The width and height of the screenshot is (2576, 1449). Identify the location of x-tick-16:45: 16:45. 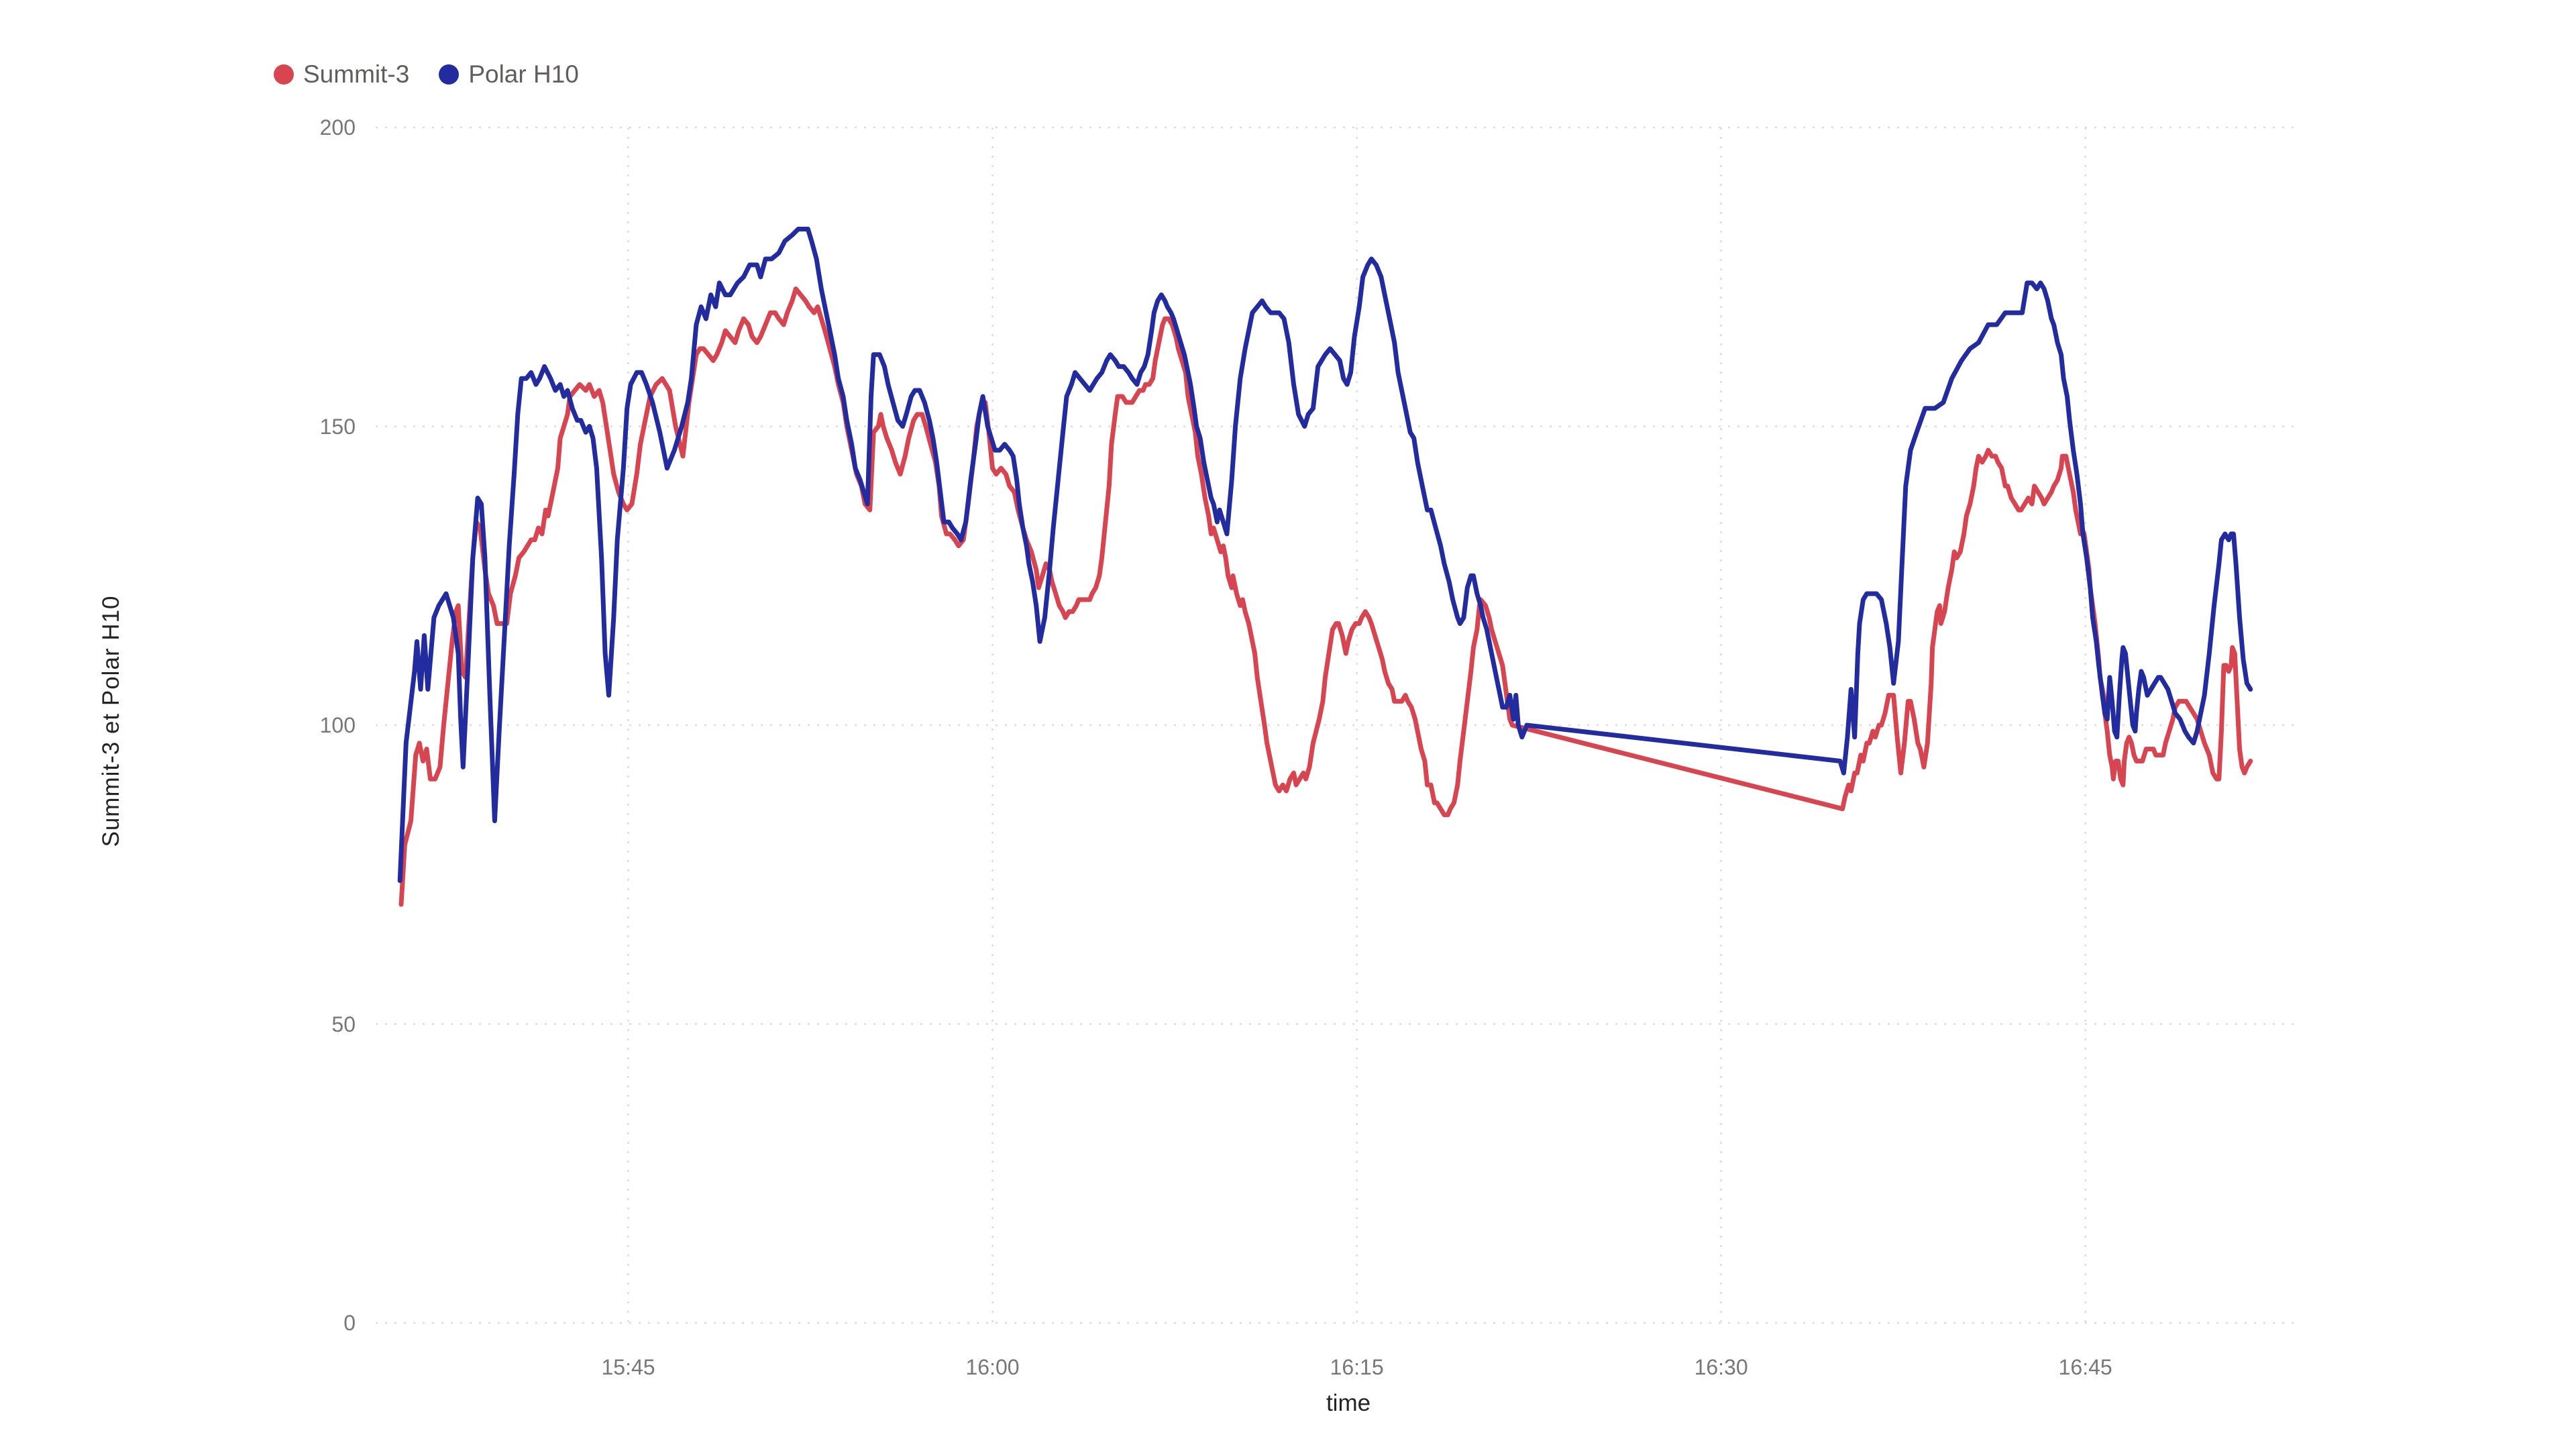
(2085, 1367).